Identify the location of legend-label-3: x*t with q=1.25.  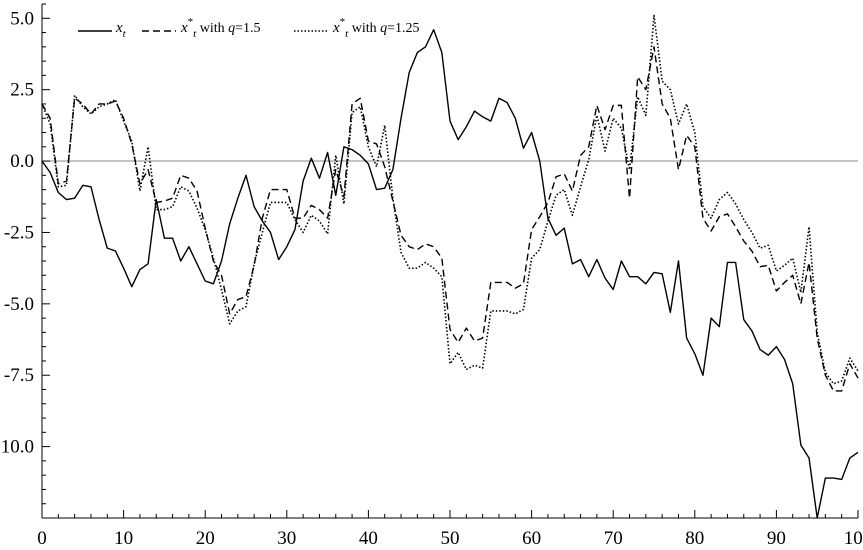
(376, 28).